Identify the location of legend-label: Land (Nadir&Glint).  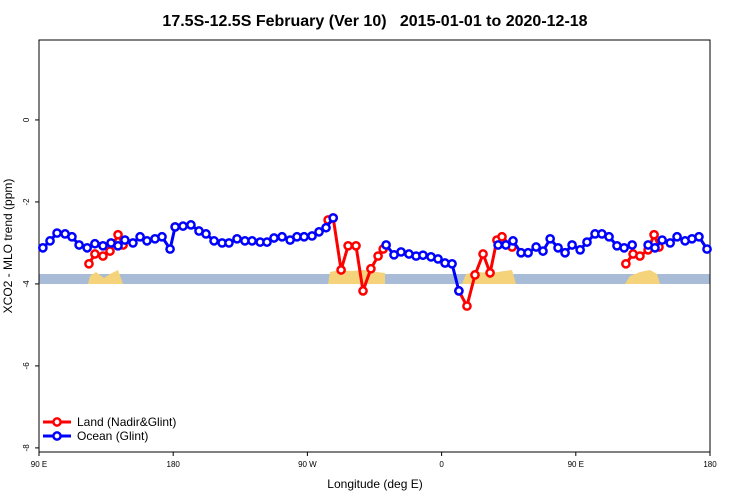
(126, 422).